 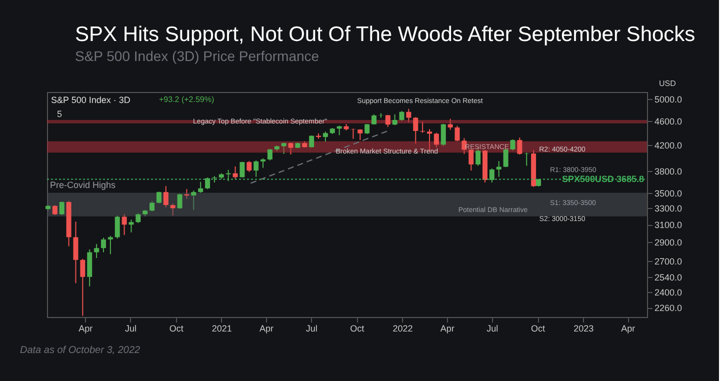 What do you see at coordinates (197, 56) in the screenshot?
I see `chart-subtitle: S&P 500 Index (3D) Price Performance` at bounding box center [197, 56].